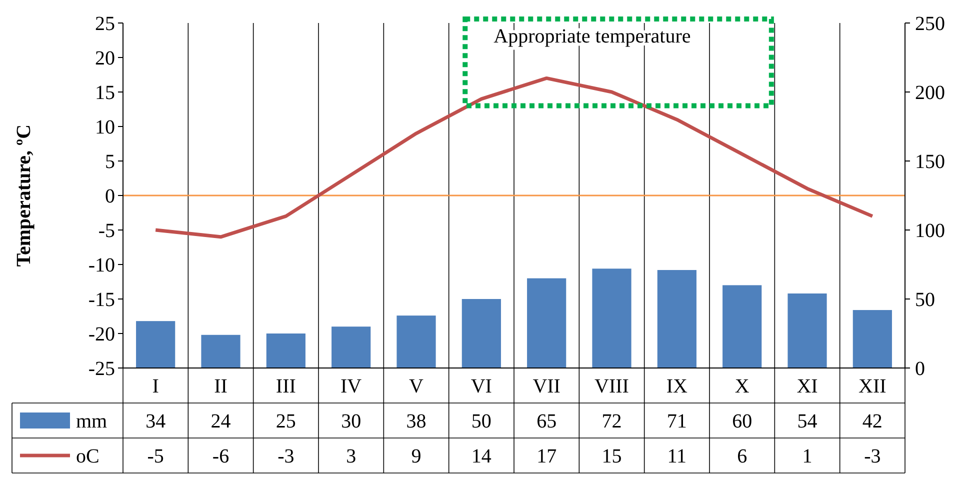 The image size is (962, 477). I want to click on x-tick-label: II, so click(221, 387).